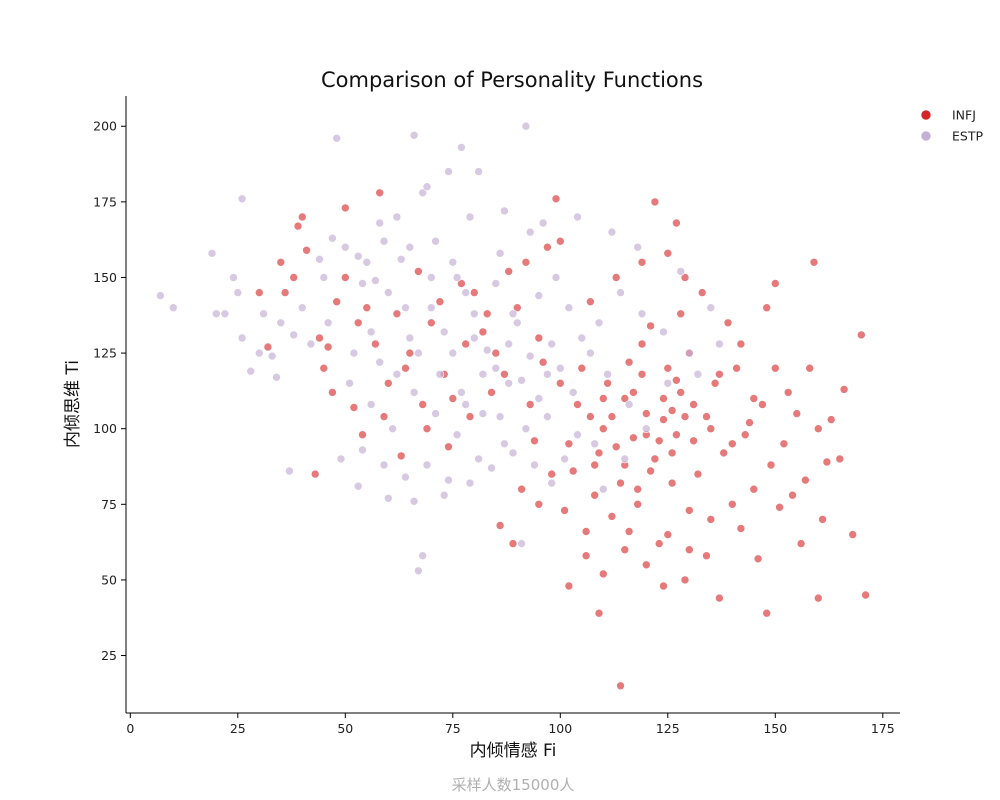  Describe the element at coordinates (512, 80) in the screenshot. I see `chart-title: Comparison of Personality Functions` at that location.